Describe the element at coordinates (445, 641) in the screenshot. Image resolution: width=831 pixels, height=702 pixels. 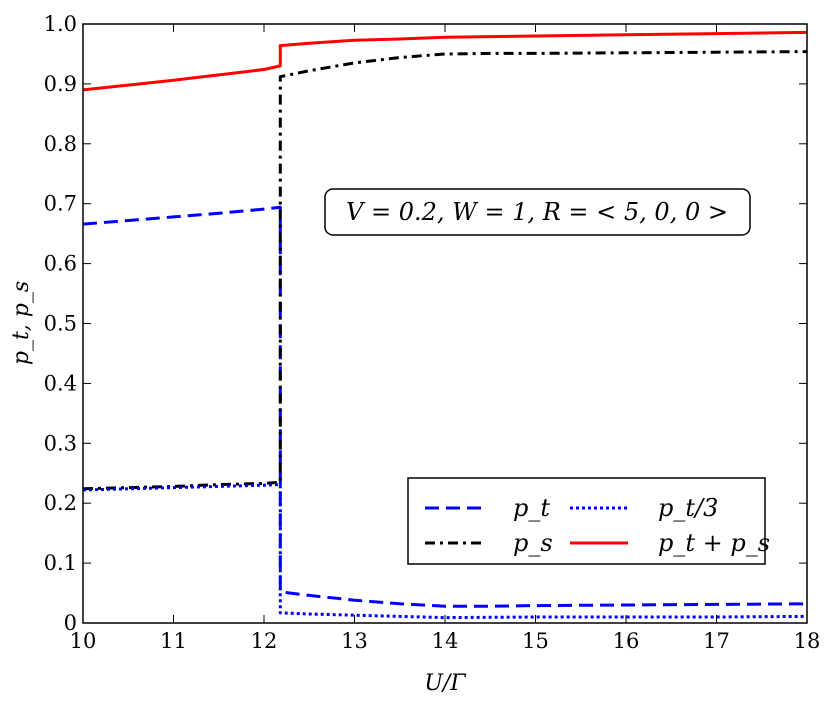
I see `x-tick-label: 14` at that location.